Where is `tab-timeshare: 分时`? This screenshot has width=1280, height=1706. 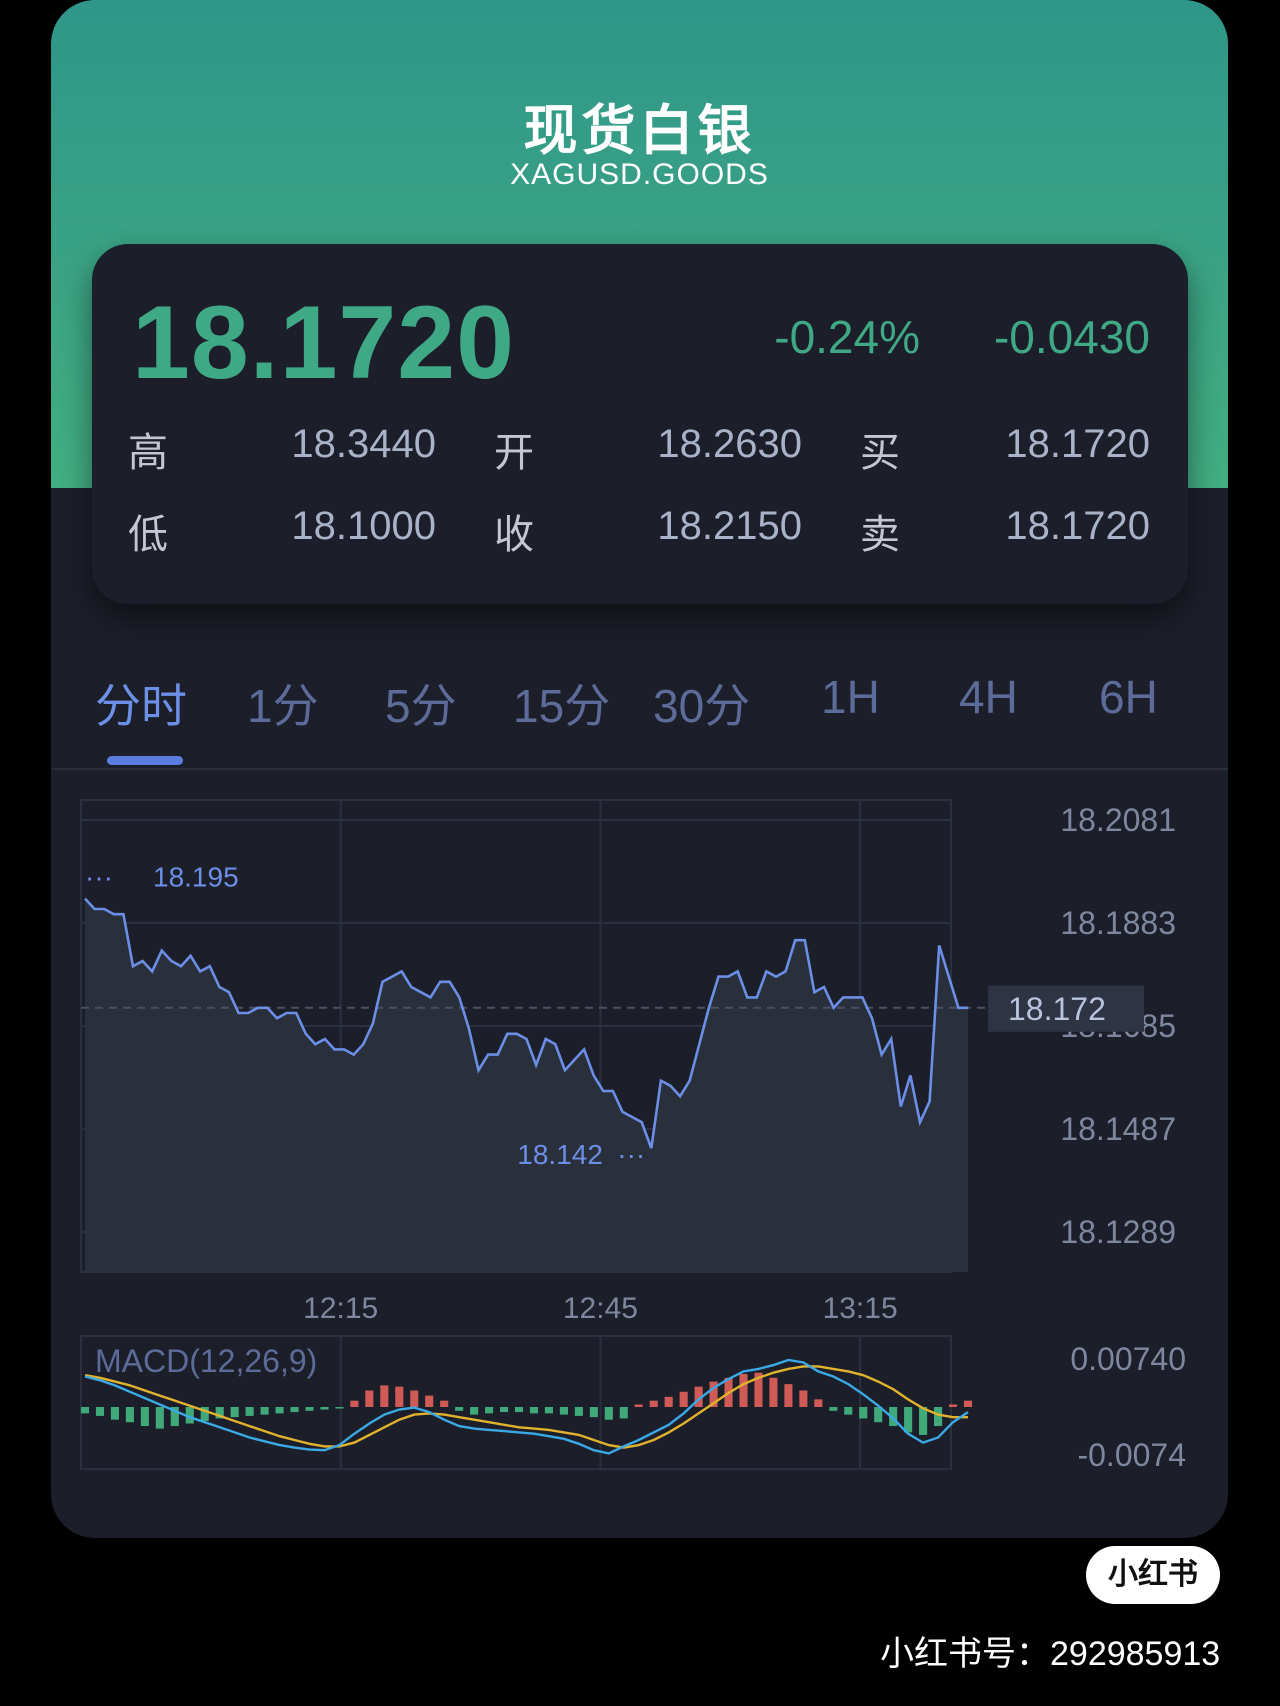
tab-timeshare: 分时 is located at coordinates (141, 706).